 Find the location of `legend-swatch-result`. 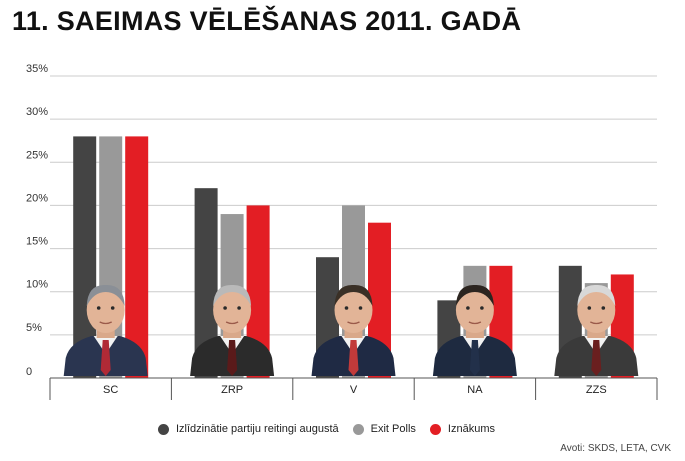

legend-swatch-result is located at coordinates (435, 429).